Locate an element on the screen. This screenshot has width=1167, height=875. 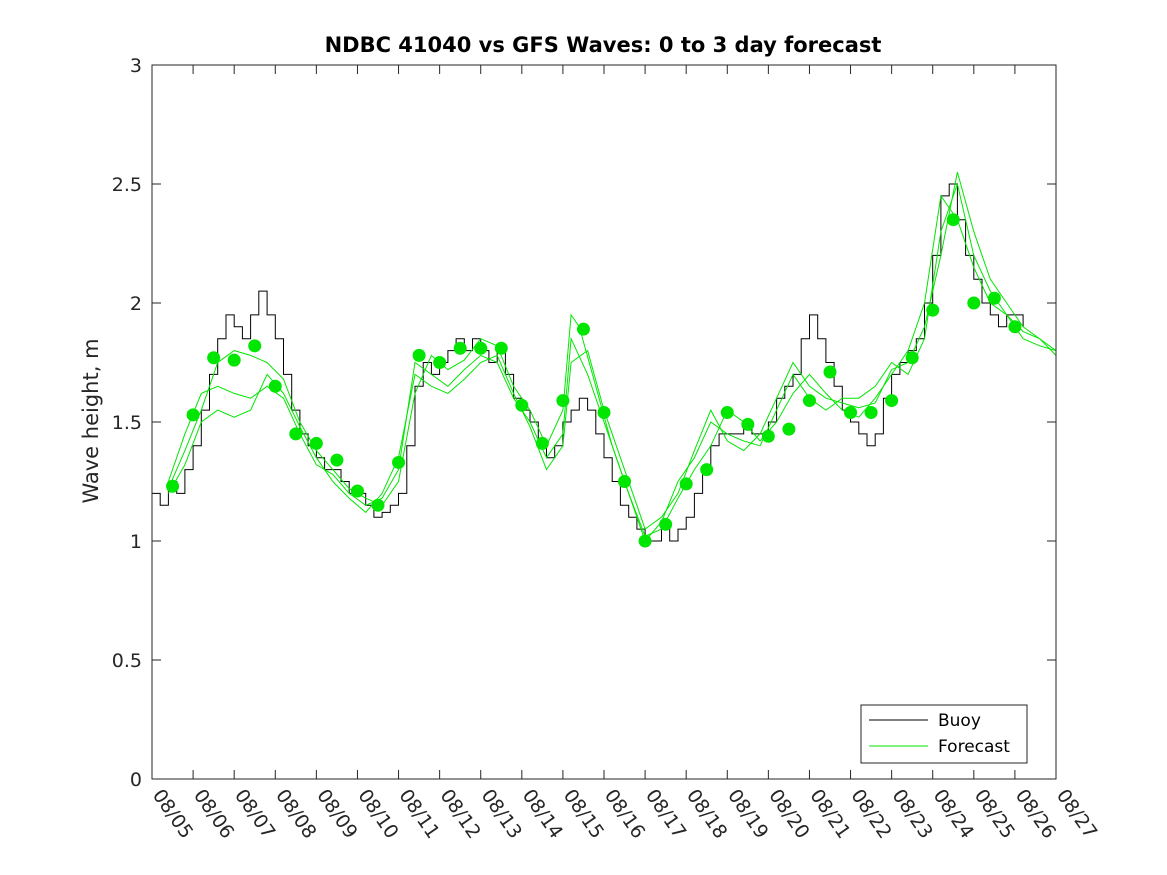
y-tick-label: 2 is located at coordinates (136, 304).